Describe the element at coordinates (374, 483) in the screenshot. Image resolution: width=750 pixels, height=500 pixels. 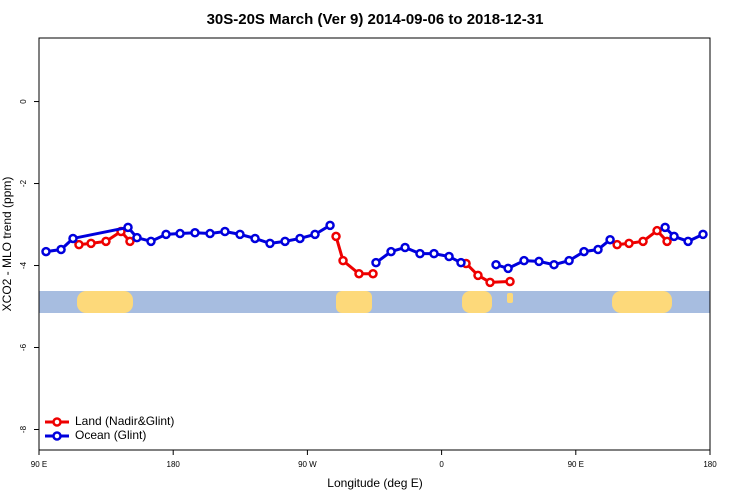
I see `x-axis-label: Longitude (deg E)` at that location.